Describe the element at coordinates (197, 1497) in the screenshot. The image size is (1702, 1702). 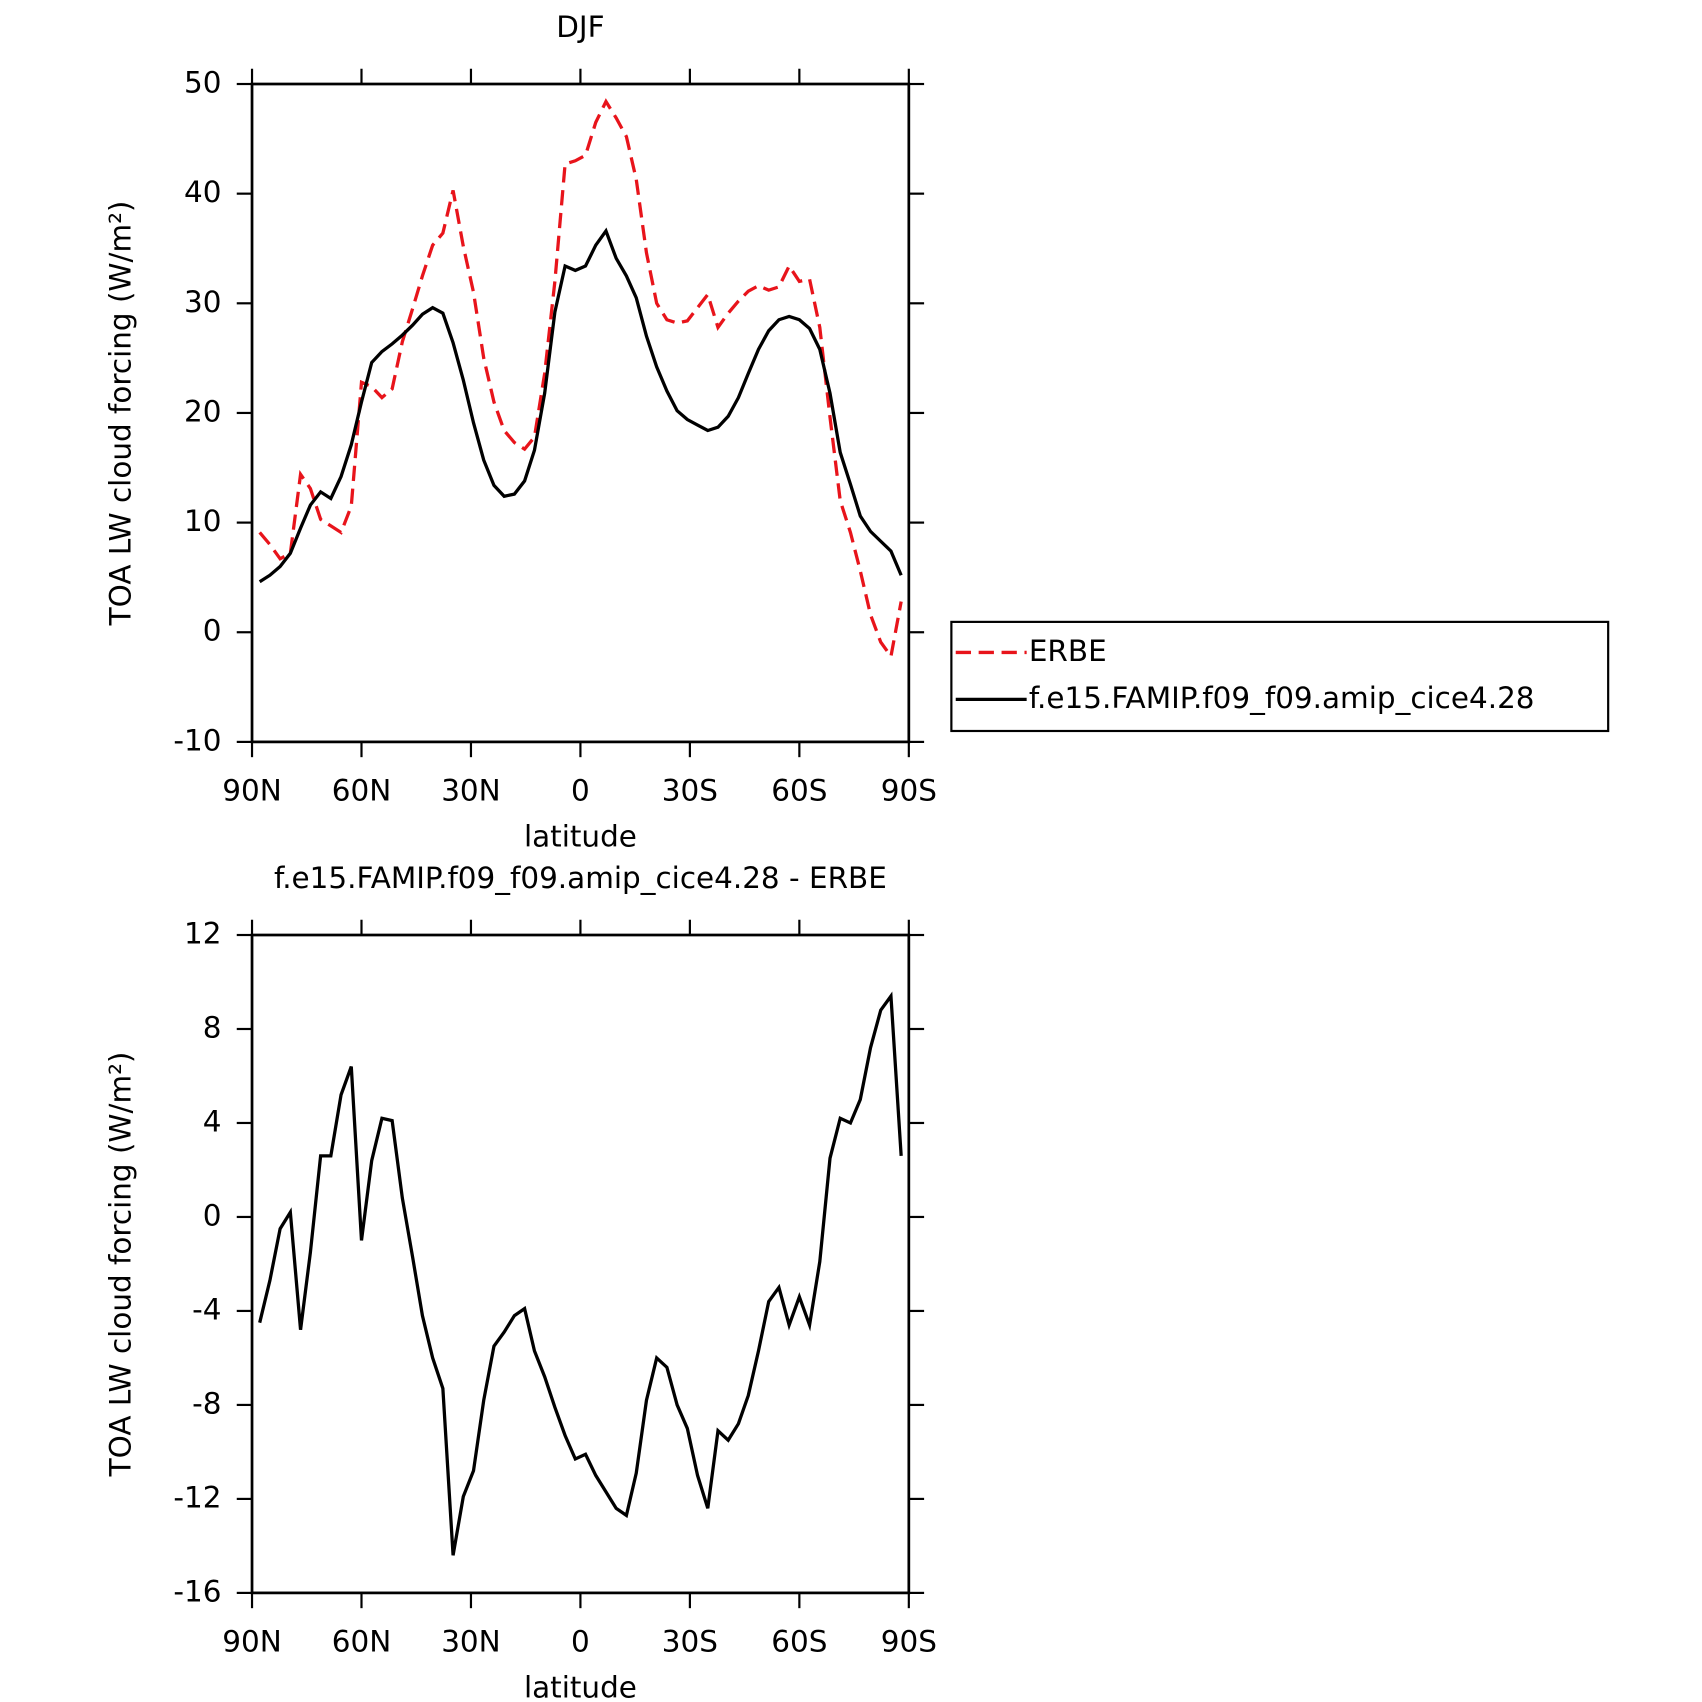
I see `y-tick-label: -12` at that location.